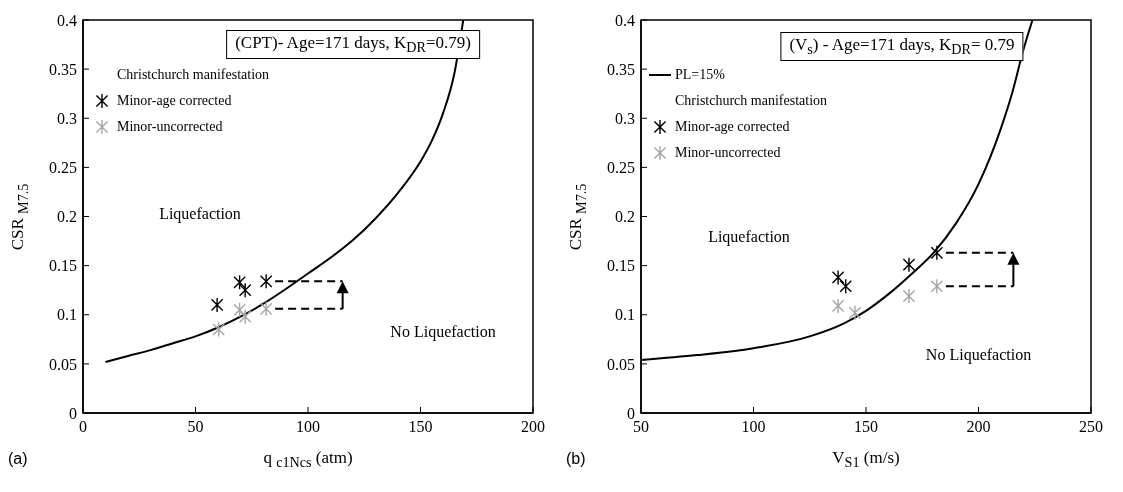 This screenshot has width=1123, height=492. Describe the element at coordinates (308, 460) in the screenshot. I see `x-axis-title: q $_{c1Ncs}$ (atm)` at that location.